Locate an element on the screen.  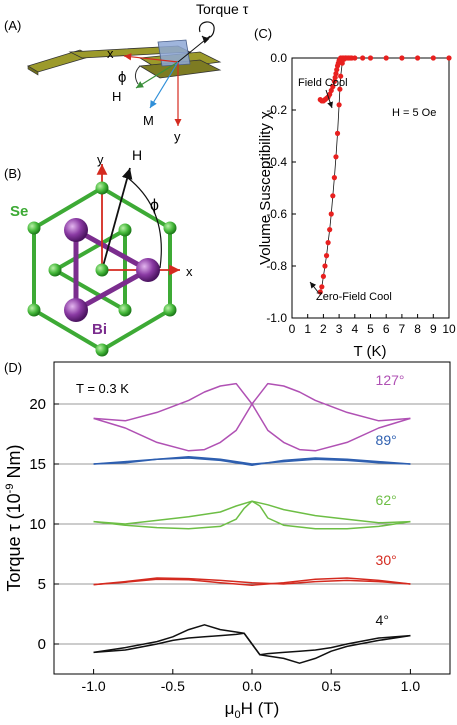
d-xtick-label: 0.0 is located at coordinates (252, 686).